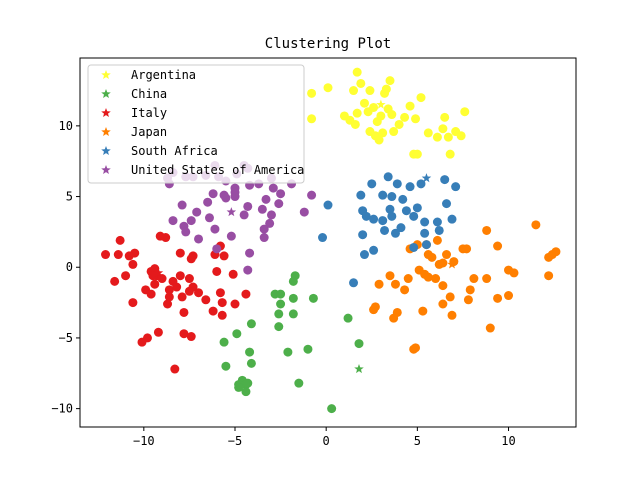 The image size is (640, 480). What do you see at coordinates (149, 113) in the screenshot?
I see `legend-label: Italy` at bounding box center [149, 113].